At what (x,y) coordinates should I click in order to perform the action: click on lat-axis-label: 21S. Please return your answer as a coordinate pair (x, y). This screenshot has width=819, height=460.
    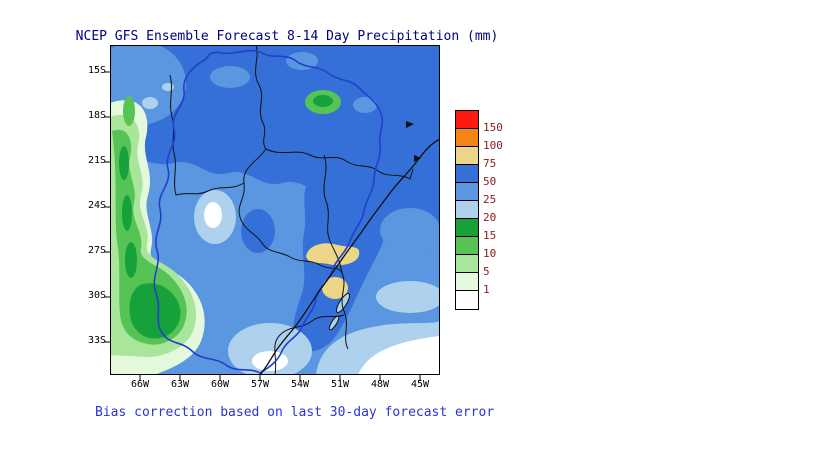
    Looking at the image, I should click on (96, 160).